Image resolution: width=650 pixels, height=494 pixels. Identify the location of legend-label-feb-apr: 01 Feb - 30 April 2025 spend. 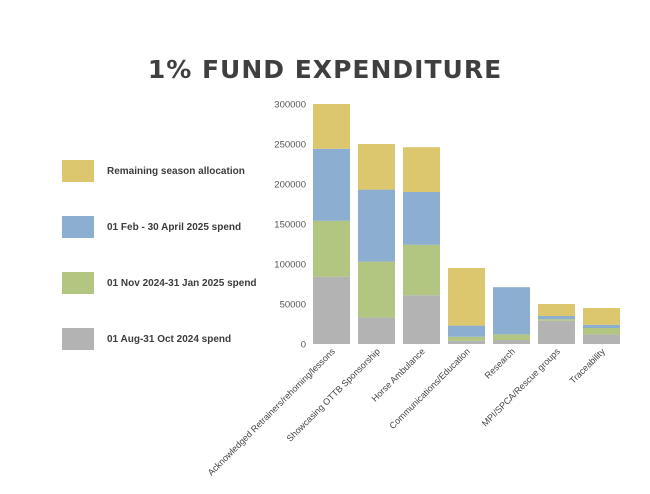
(174, 227).